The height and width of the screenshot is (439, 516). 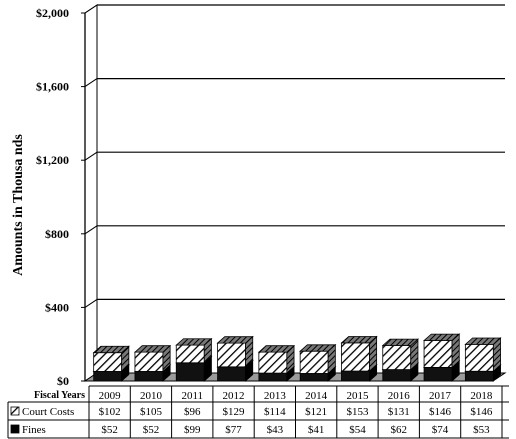 I want to click on court-costs-bar-2009, so click(x=111, y=359).